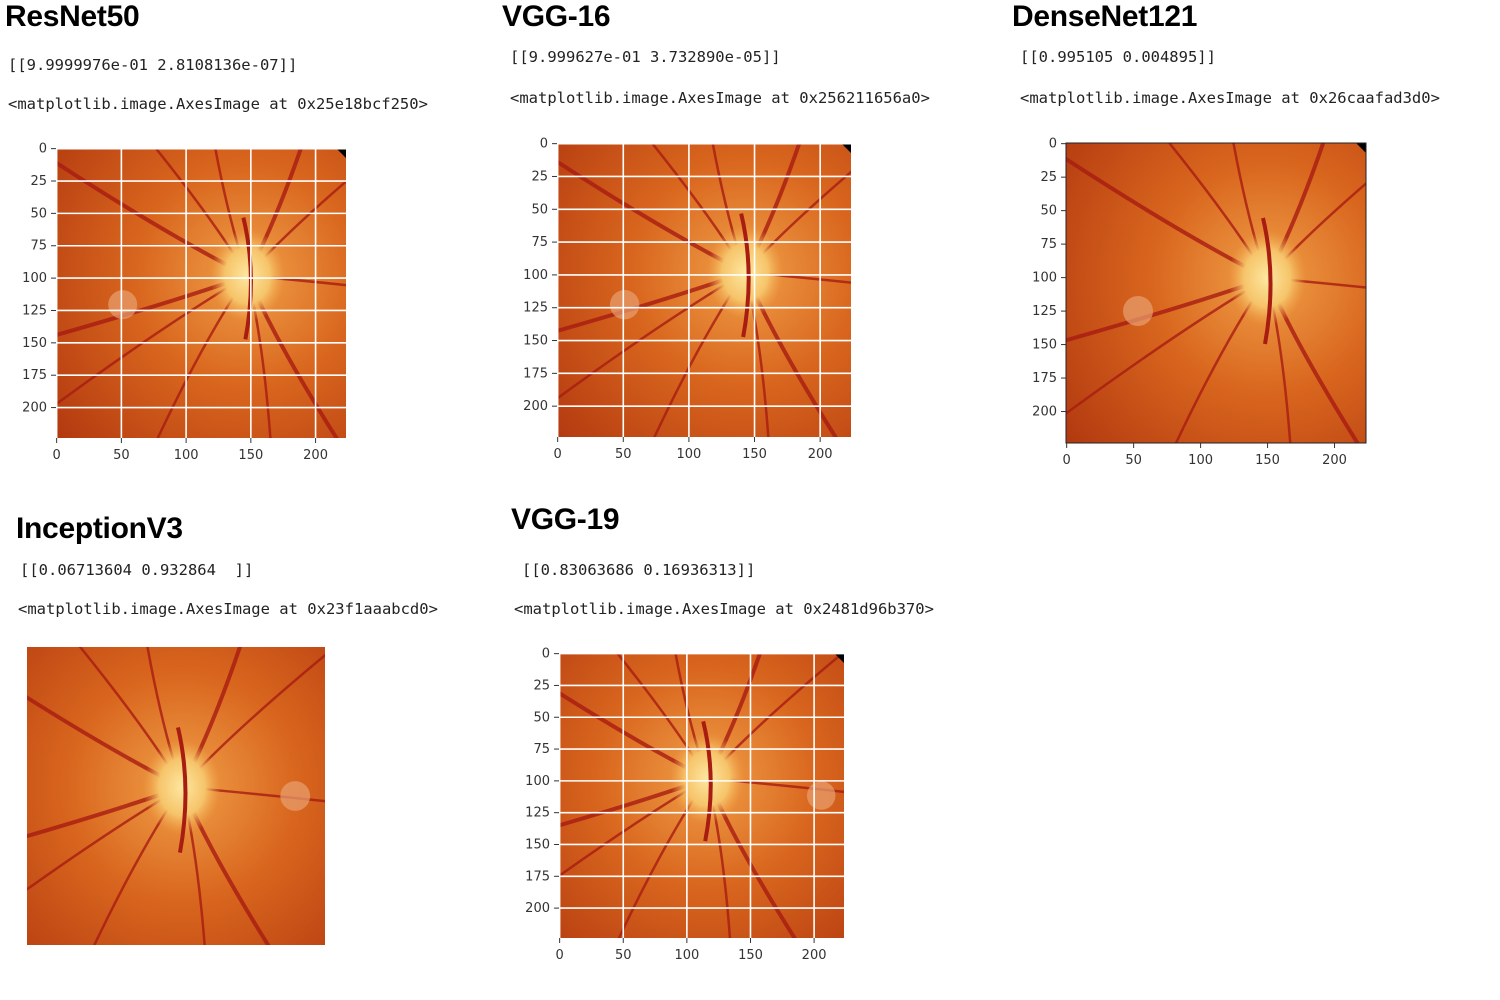 The width and height of the screenshot is (1500, 1000). I want to click on model-title: VGG-19, so click(565, 519).